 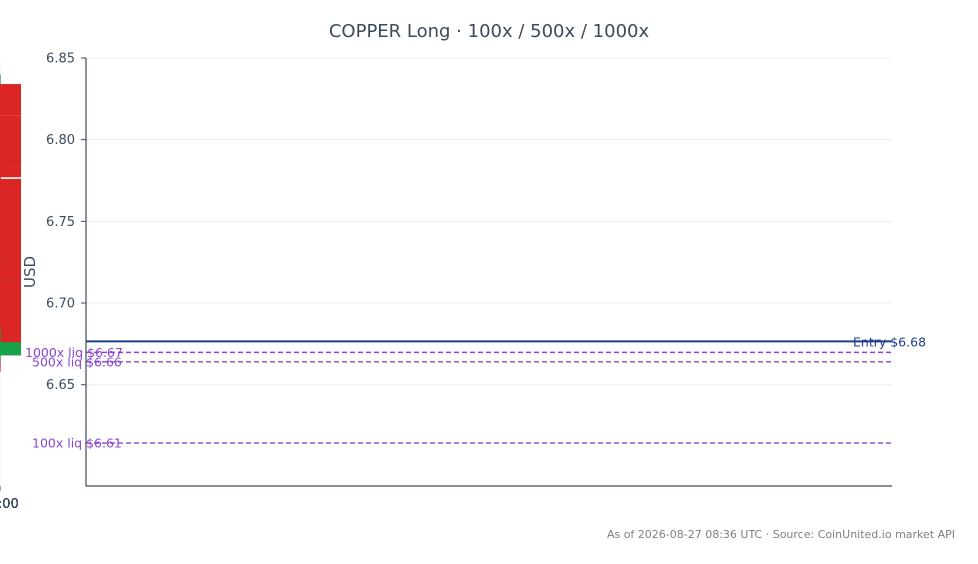 What do you see at coordinates (60, 222) in the screenshot?
I see `y-tick-label: 6.75` at bounding box center [60, 222].